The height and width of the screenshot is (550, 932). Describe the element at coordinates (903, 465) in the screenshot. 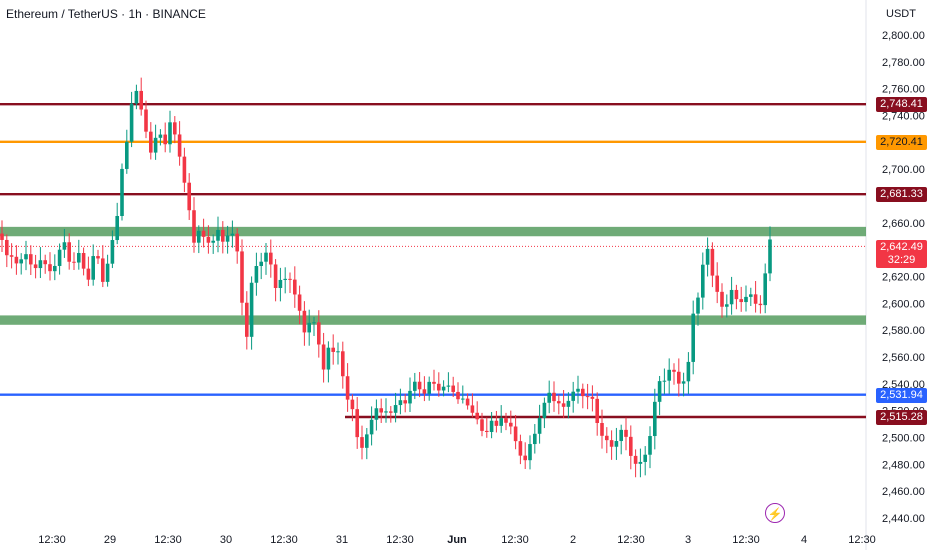

I see `price-tick-label: 2,480.00` at that location.